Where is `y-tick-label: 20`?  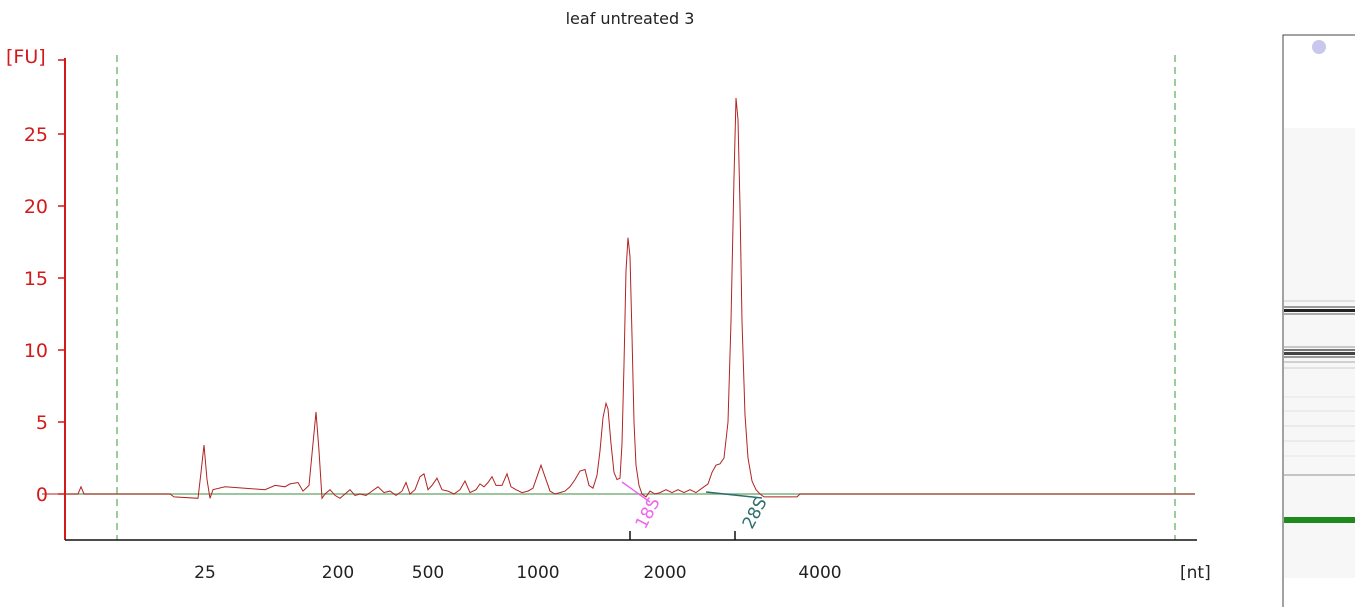
y-tick-label: 20 is located at coordinates (36, 207).